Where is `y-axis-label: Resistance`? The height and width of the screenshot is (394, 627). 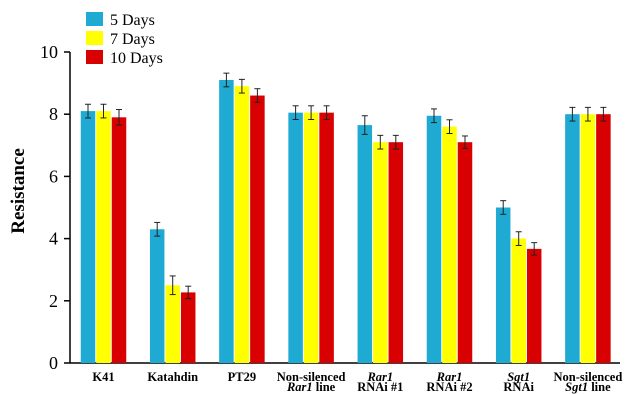 y-axis-label: Resistance is located at coordinates (18, 190).